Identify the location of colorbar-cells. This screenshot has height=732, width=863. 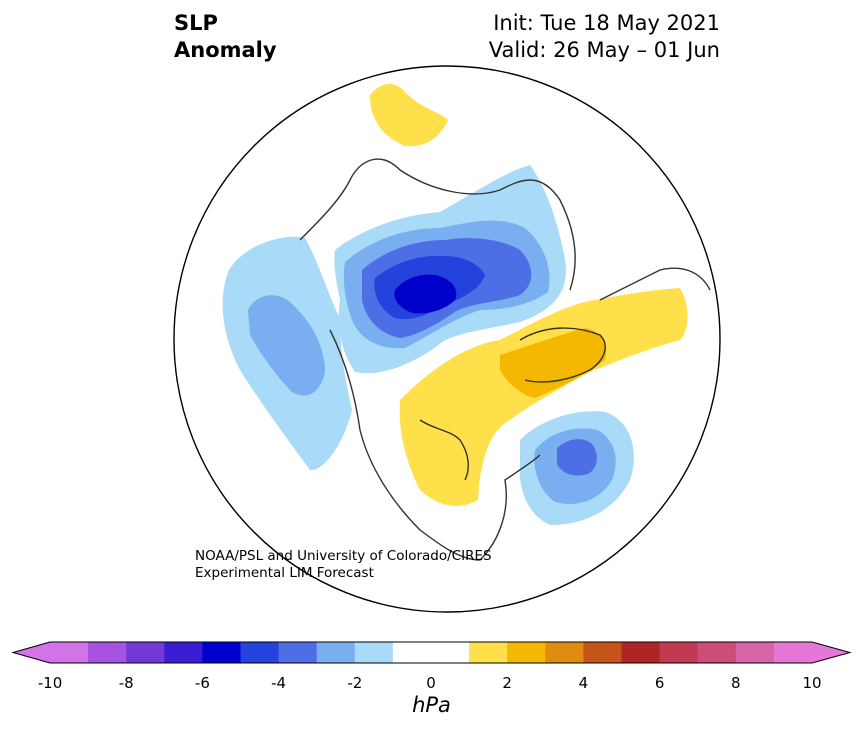
(431, 652).